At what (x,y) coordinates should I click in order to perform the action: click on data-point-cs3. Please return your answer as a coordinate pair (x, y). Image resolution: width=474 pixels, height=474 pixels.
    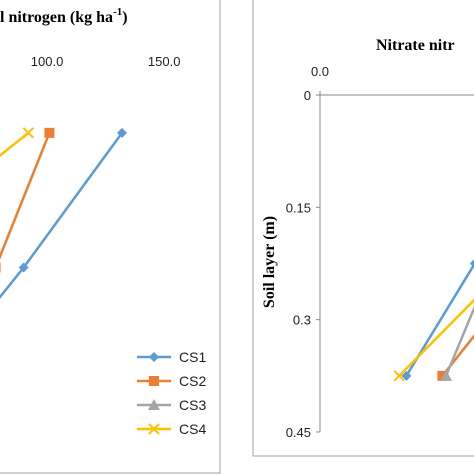
    Looking at the image, I should click on (446, 375).